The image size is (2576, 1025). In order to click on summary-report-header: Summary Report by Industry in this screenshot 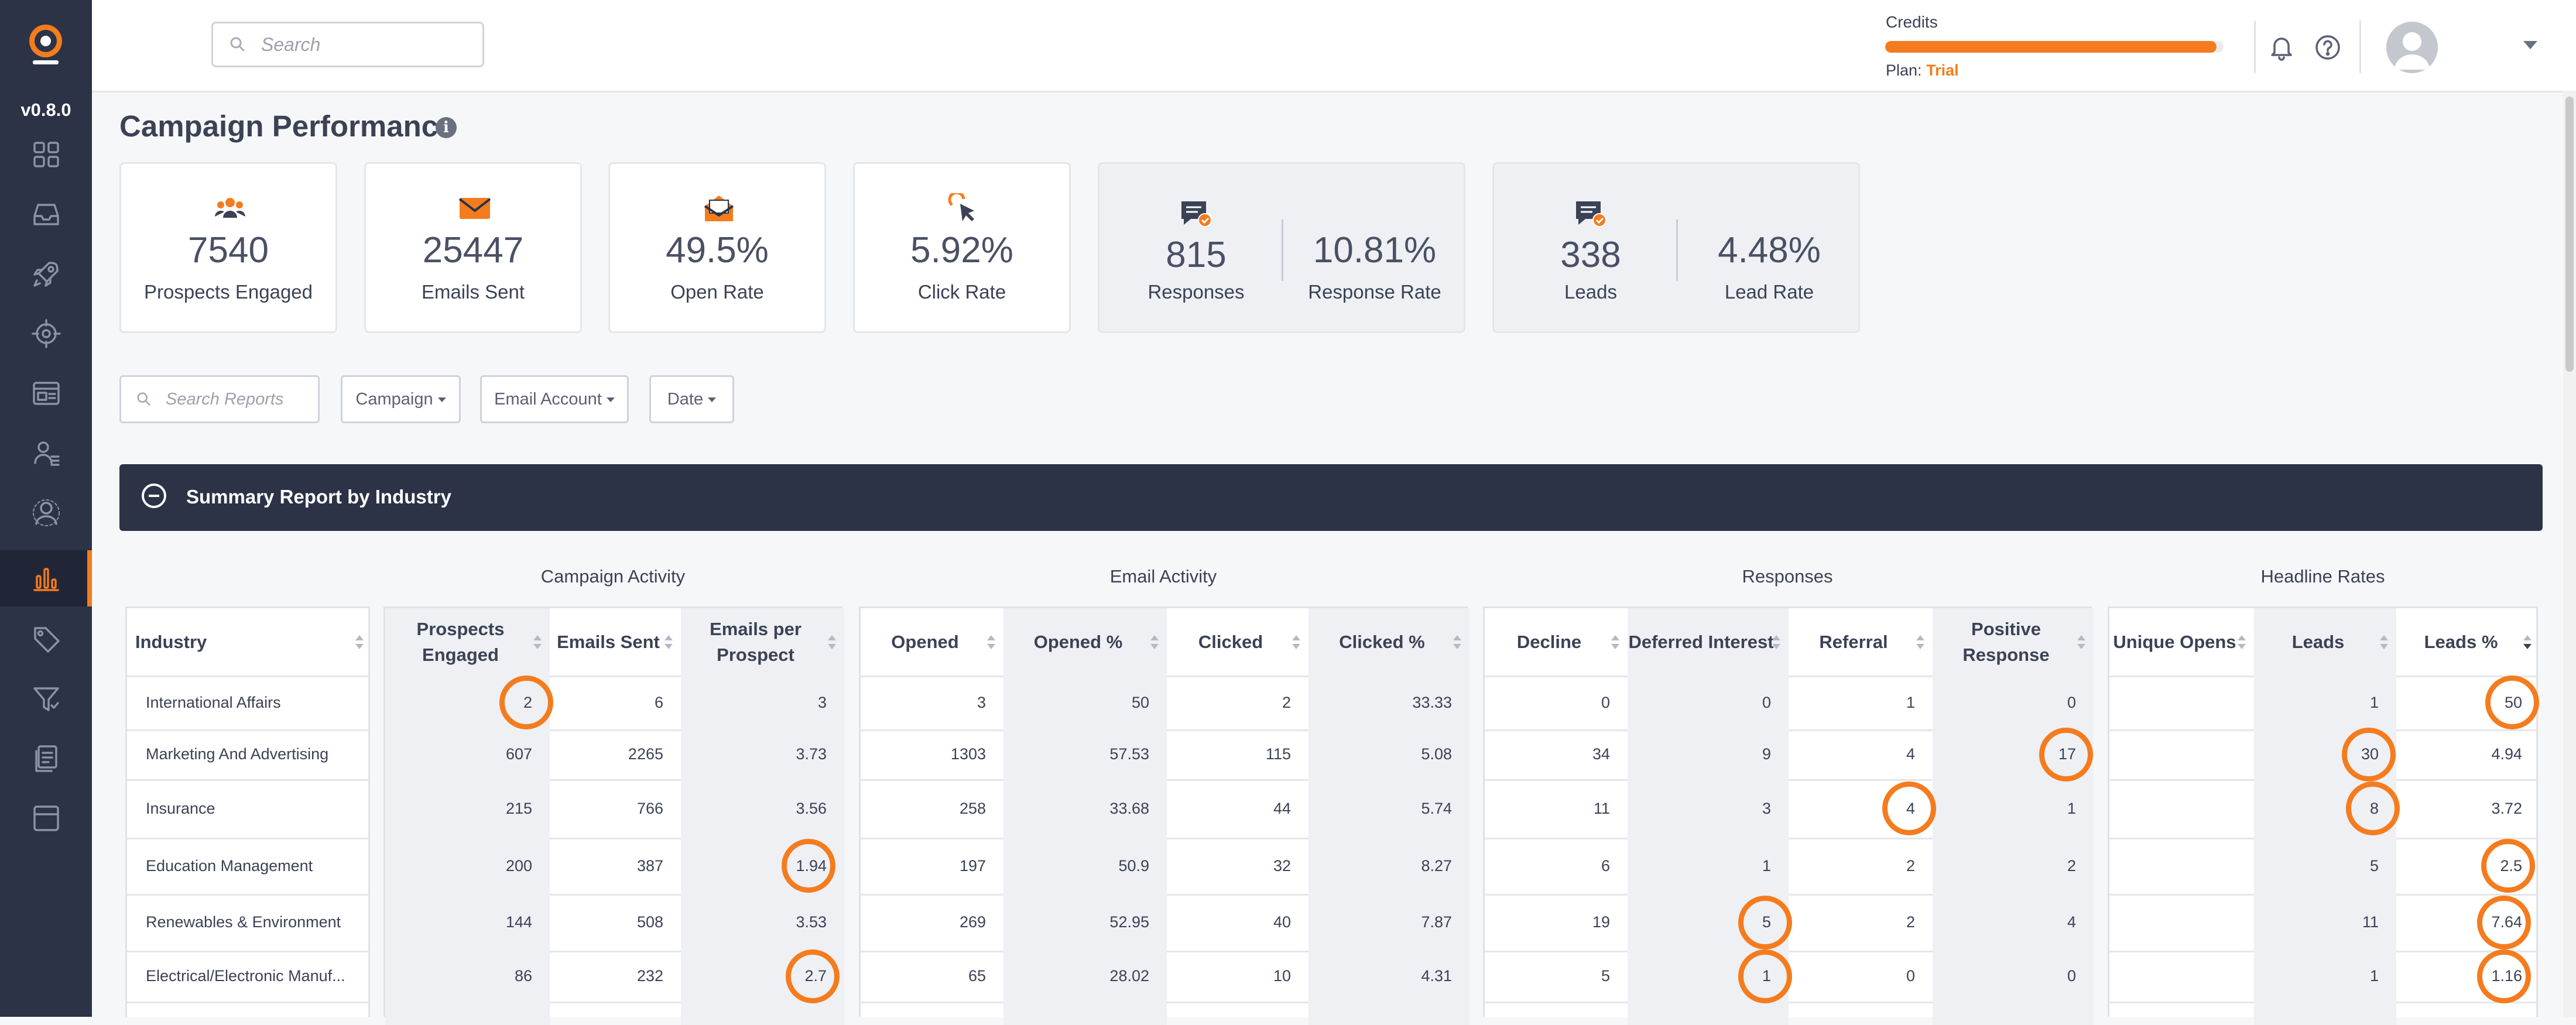, I will do `click(1331, 498)`.